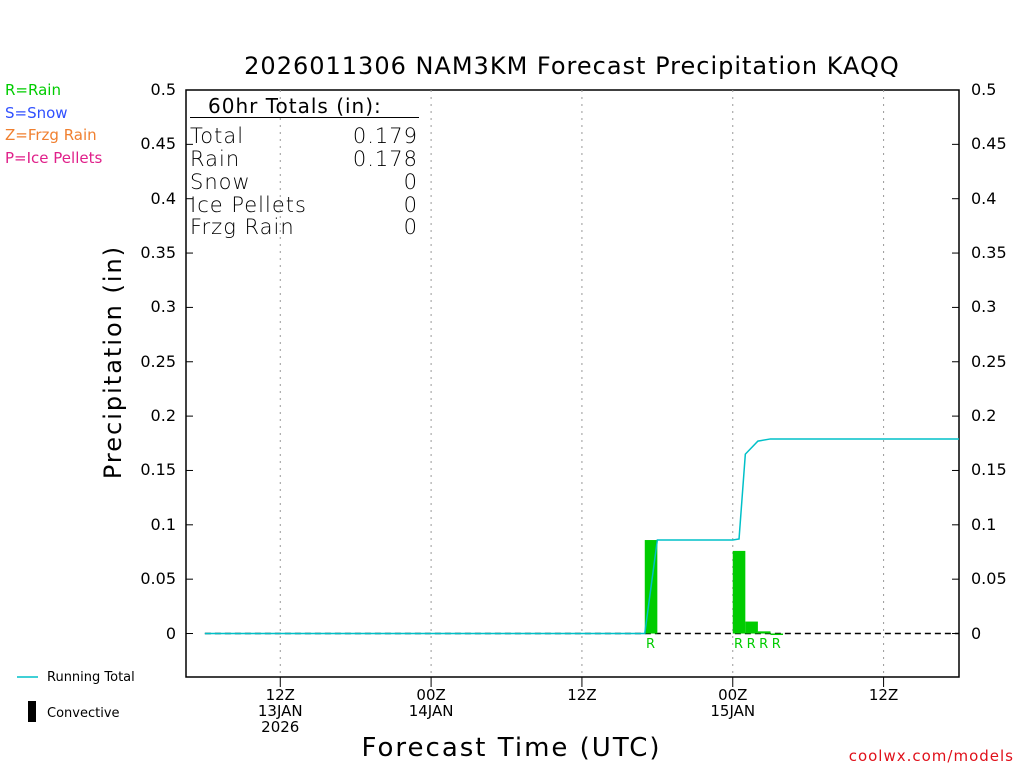 The image size is (1024, 768). I want to click on legend-snow: S=Snow, so click(36, 113).